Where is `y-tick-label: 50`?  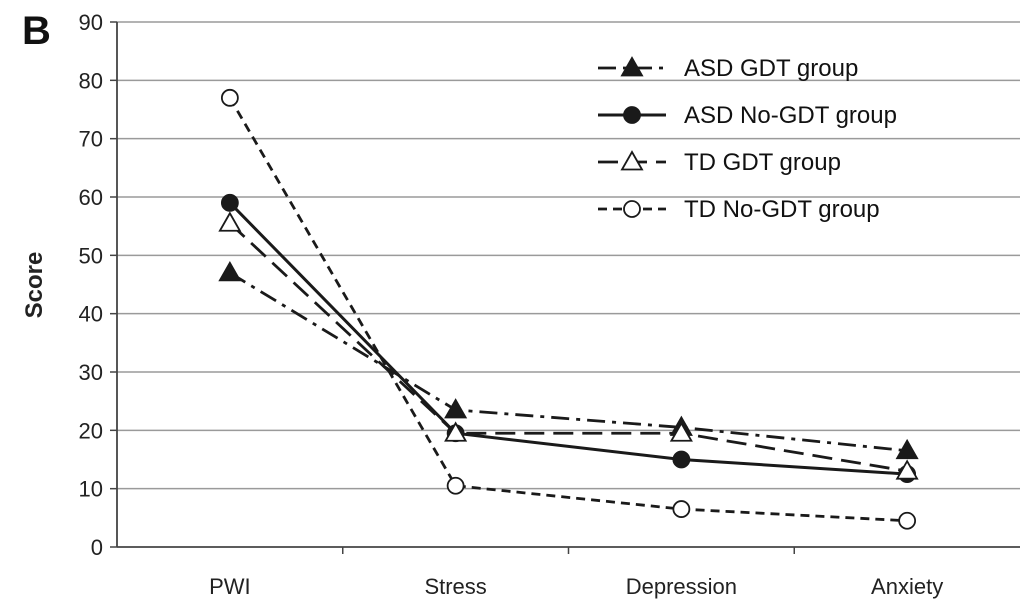
y-tick-label: 50 is located at coordinates (91, 255).